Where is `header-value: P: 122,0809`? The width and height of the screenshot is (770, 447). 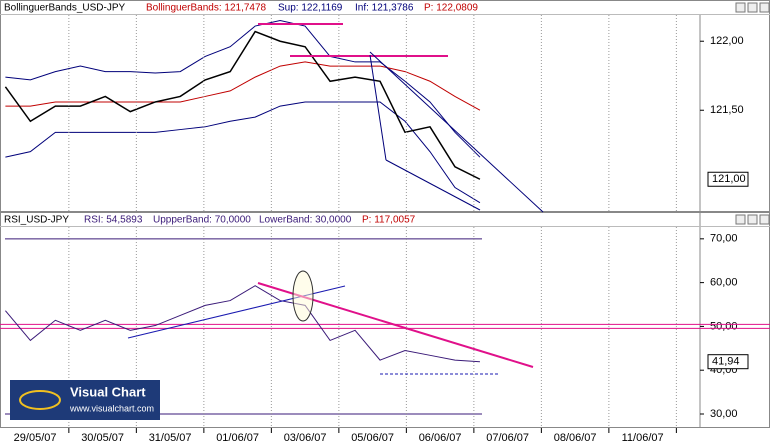
header-value: P: 122,0809 is located at coordinates (451, 8).